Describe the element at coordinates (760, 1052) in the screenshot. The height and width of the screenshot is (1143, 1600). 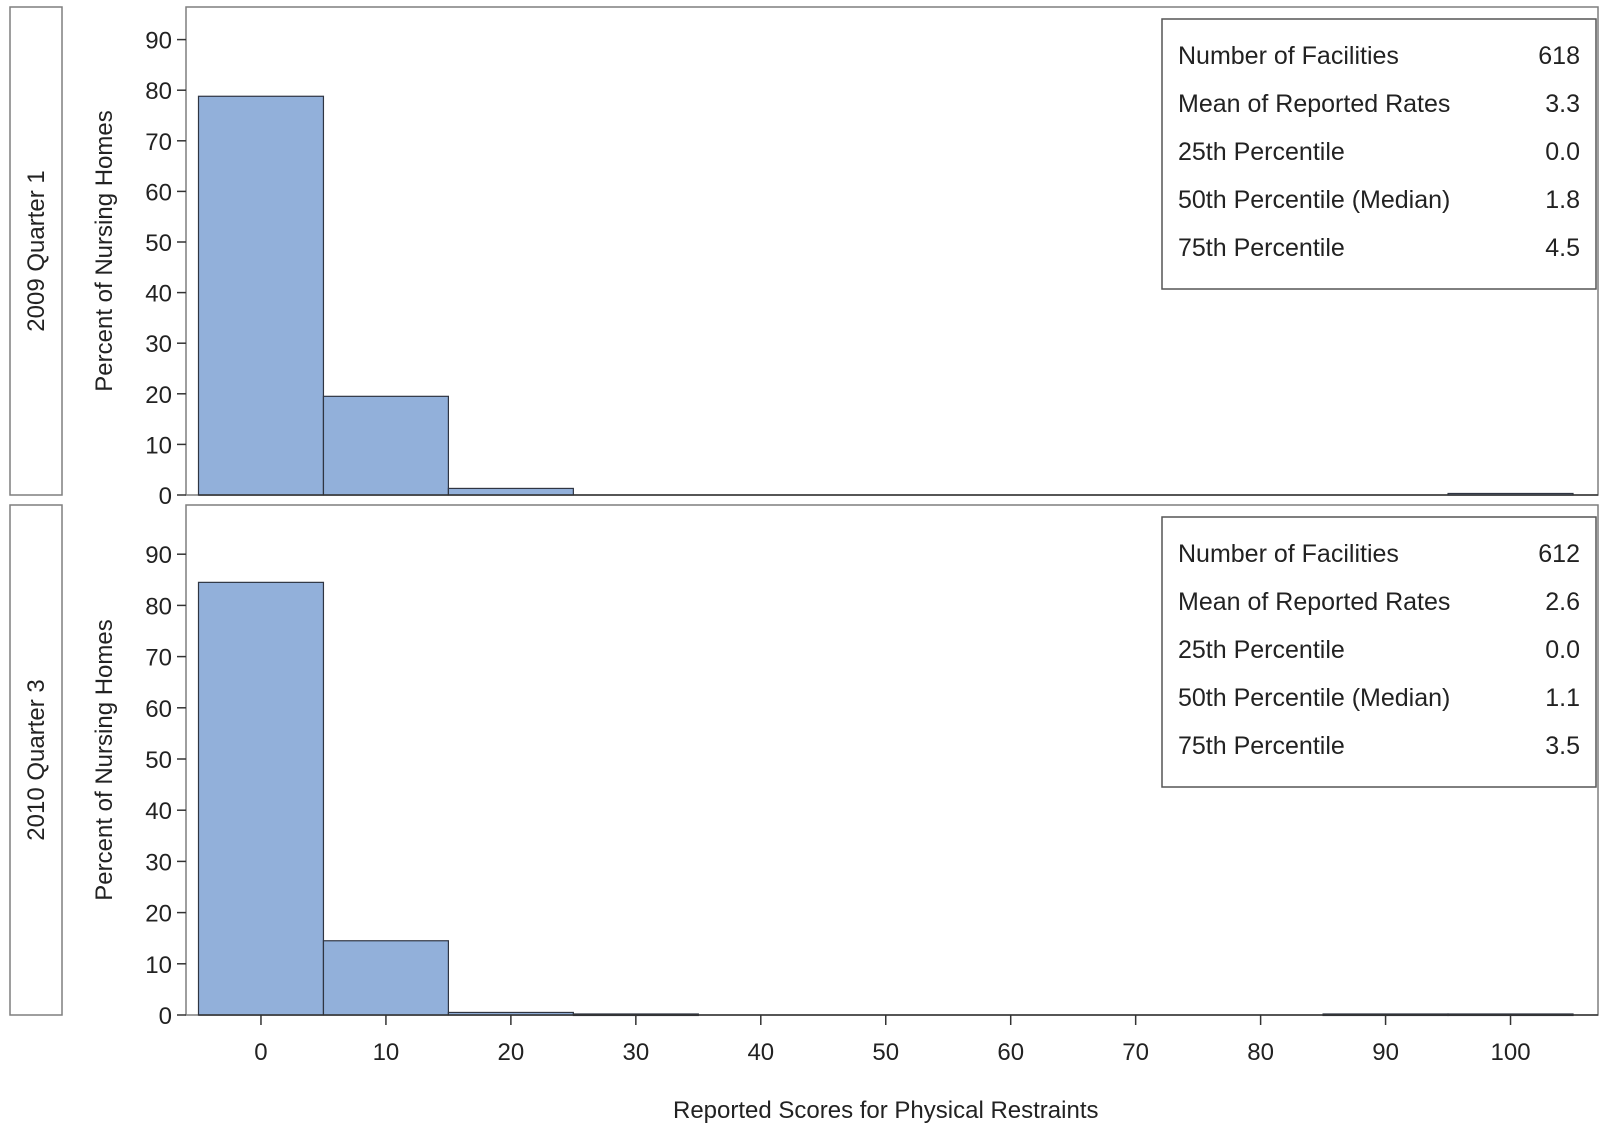
I see `x-tick-label: 40` at that location.